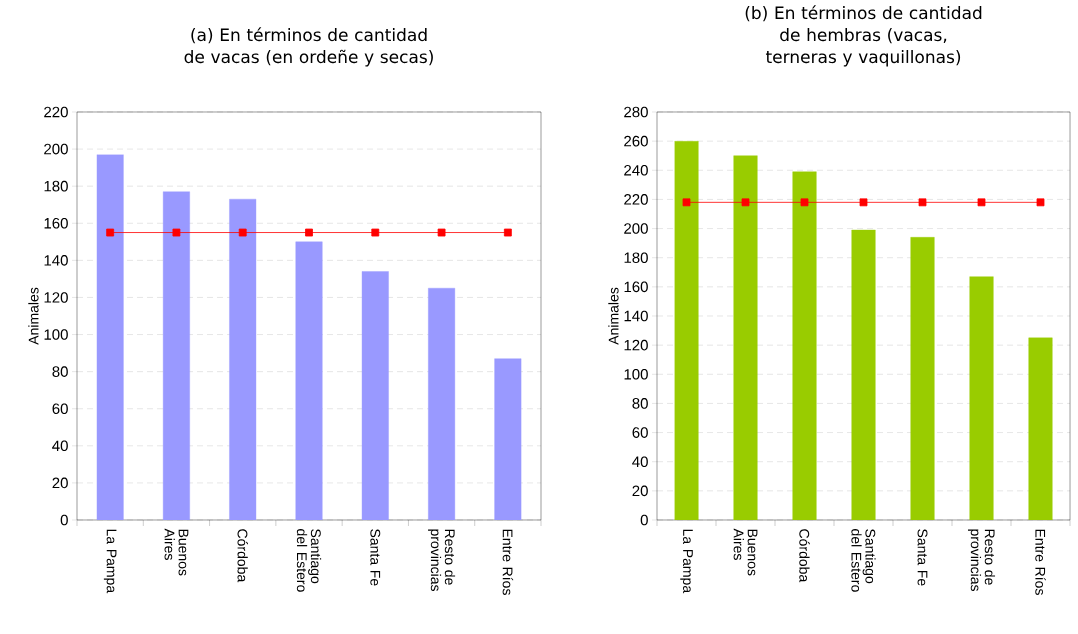  I want to click on y-tick-label: 260, so click(636, 141).